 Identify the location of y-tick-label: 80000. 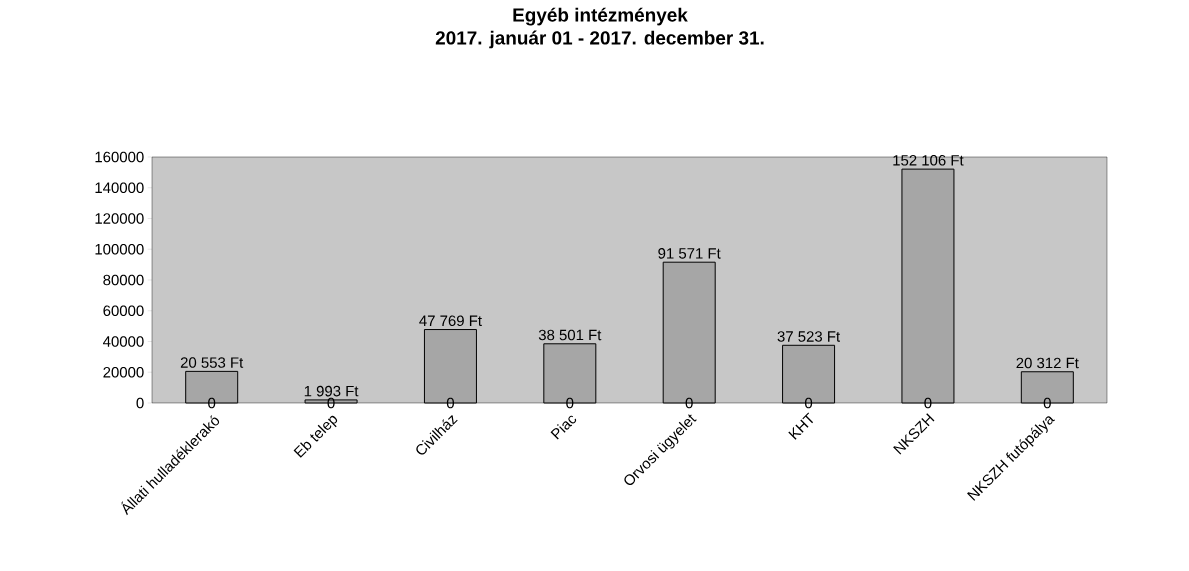
(123, 280).